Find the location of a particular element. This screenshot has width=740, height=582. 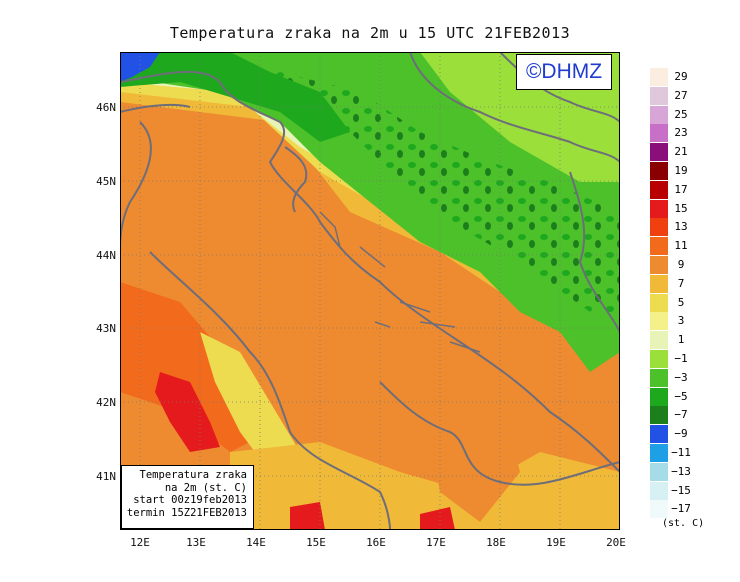

legend-label: −7 is located at coordinates (681, 415).